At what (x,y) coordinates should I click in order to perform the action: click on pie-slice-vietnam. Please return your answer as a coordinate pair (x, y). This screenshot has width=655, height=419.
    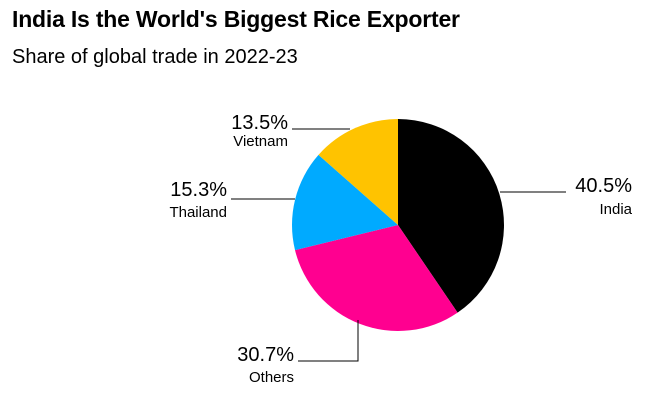
    Looking at the image, I should click on (358, 172).